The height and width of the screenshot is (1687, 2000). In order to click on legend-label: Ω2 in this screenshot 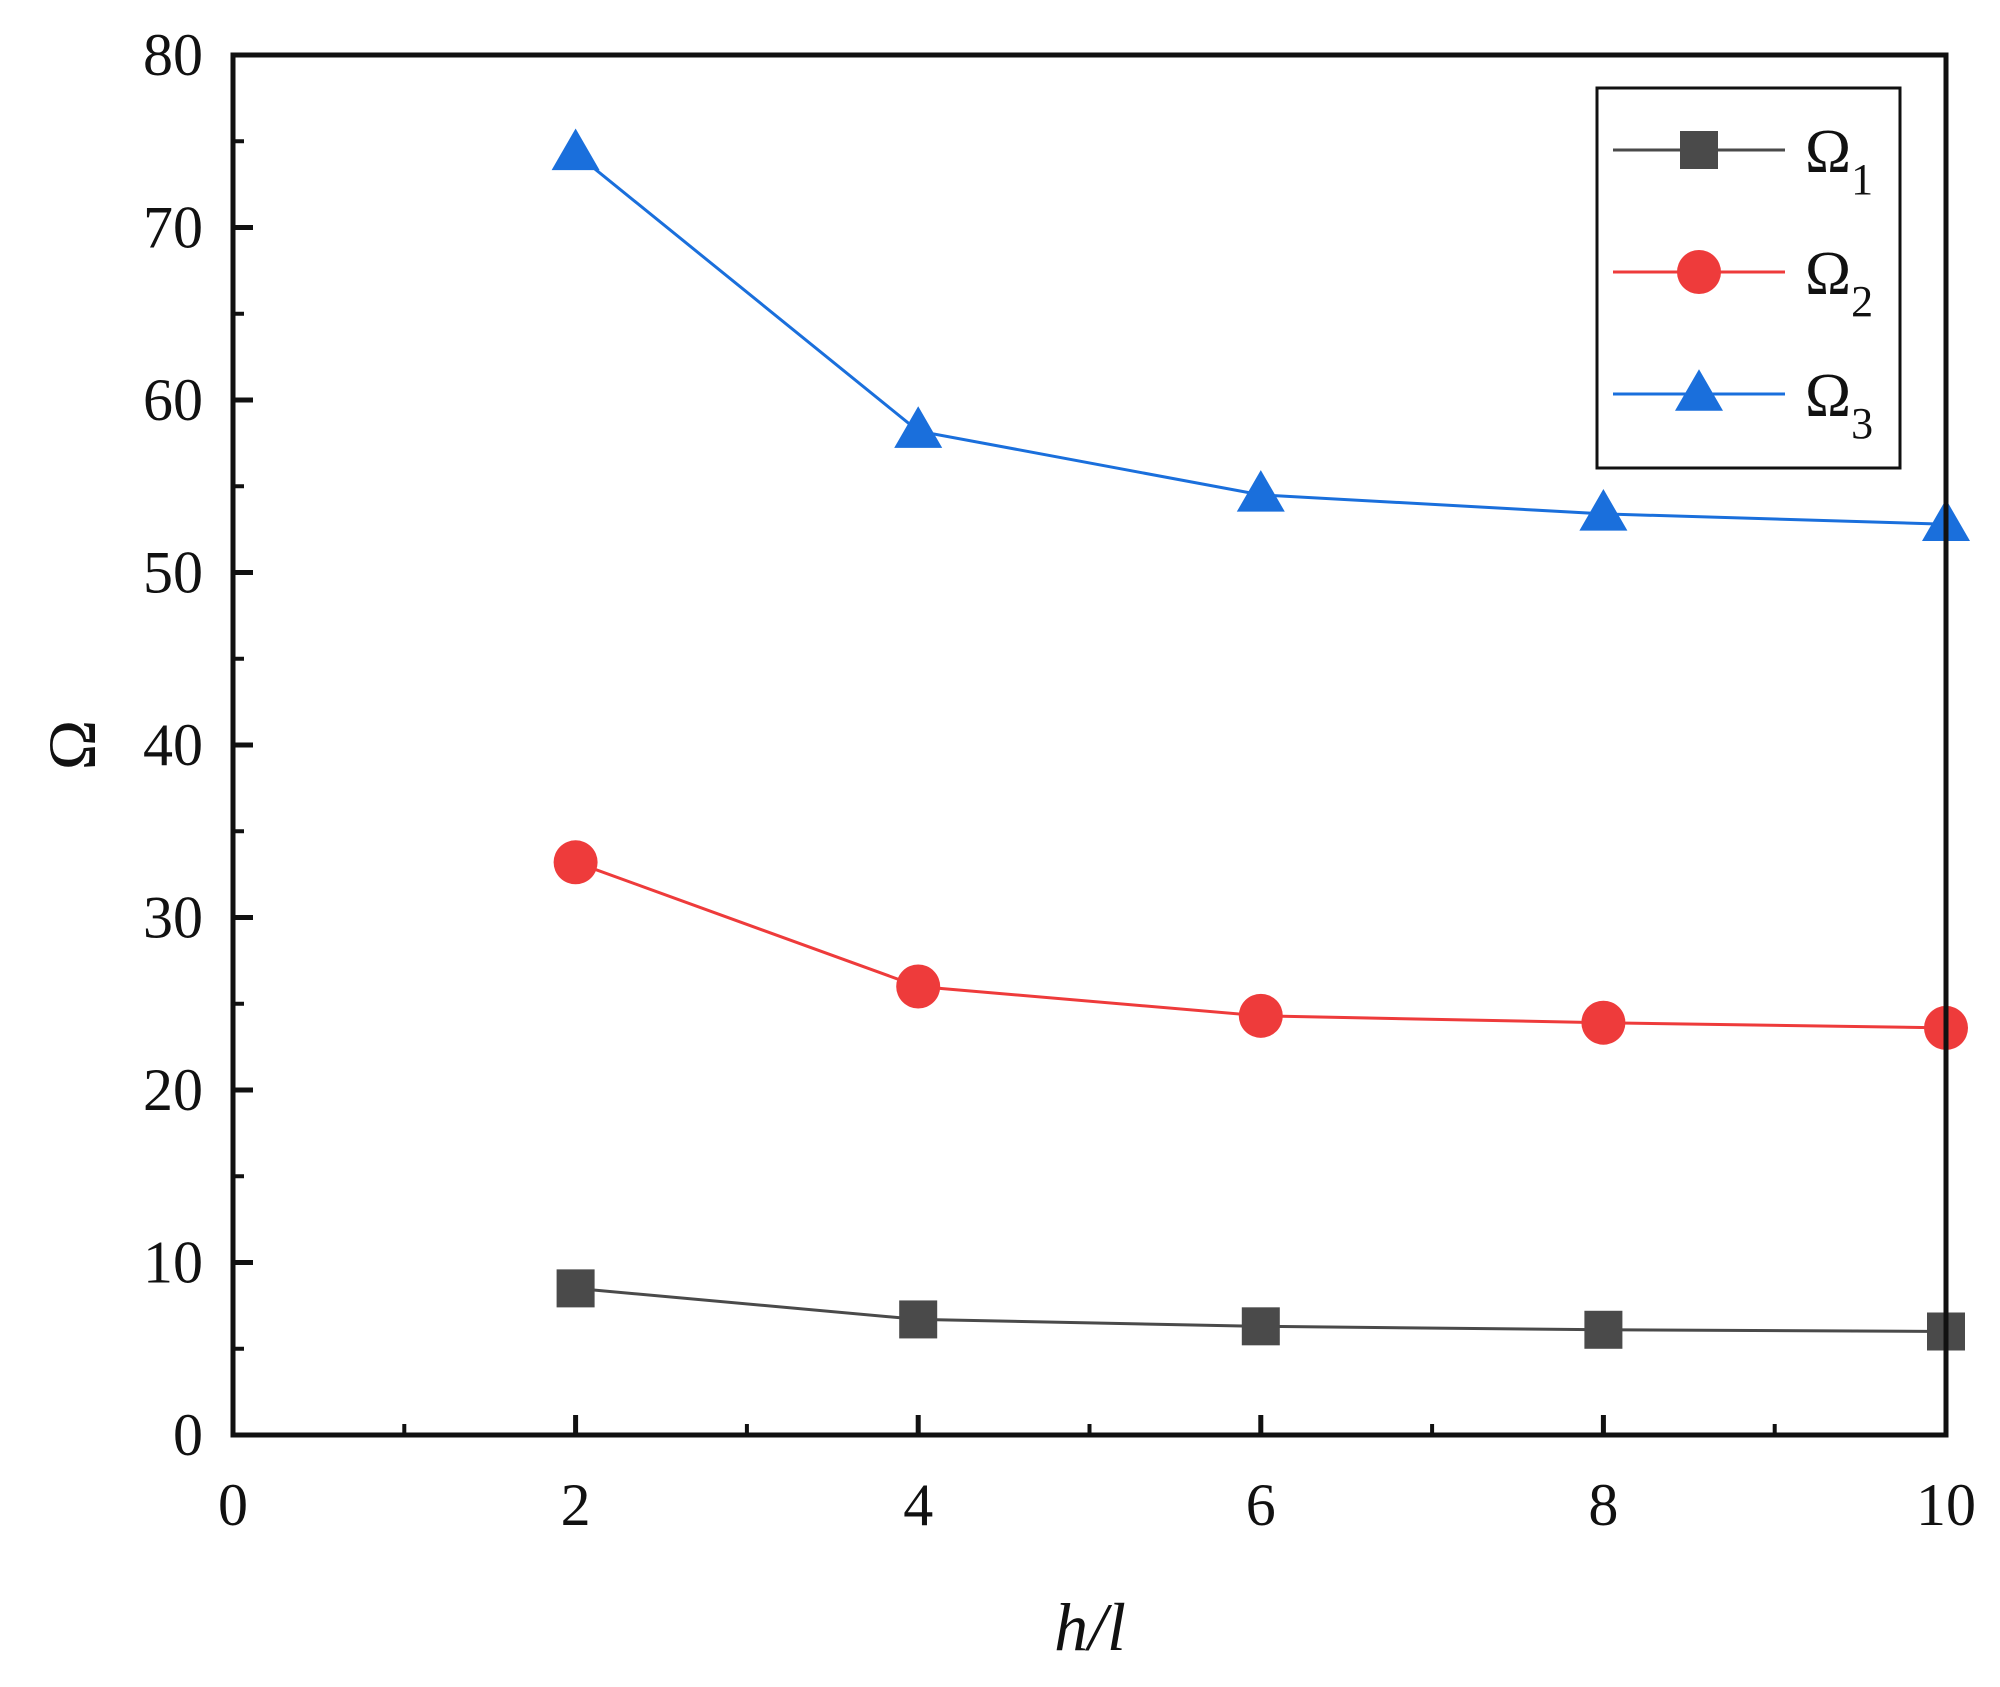, I will do `click(1839, 283)`.